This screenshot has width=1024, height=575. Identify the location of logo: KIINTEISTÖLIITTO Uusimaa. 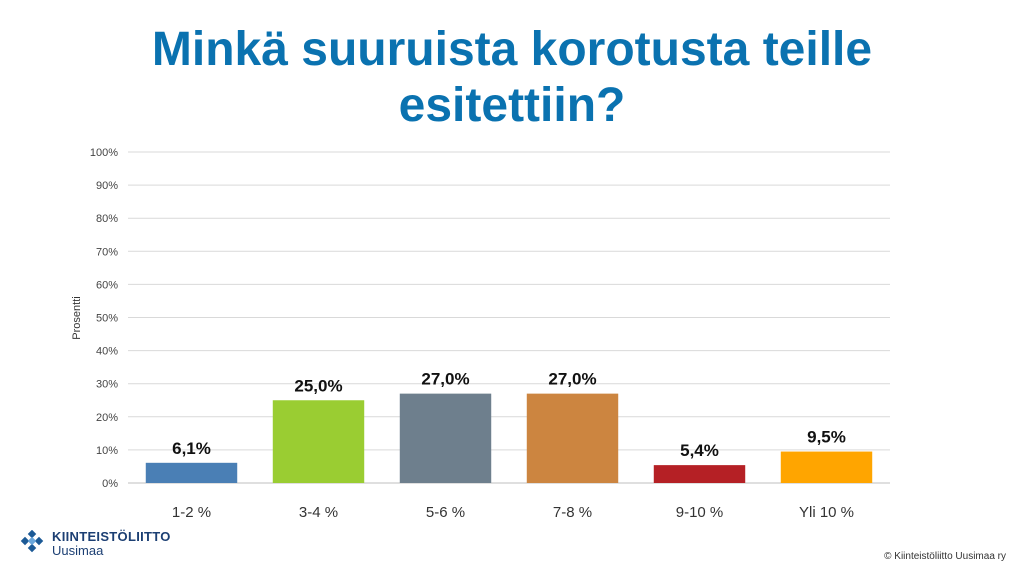
(94, 544).